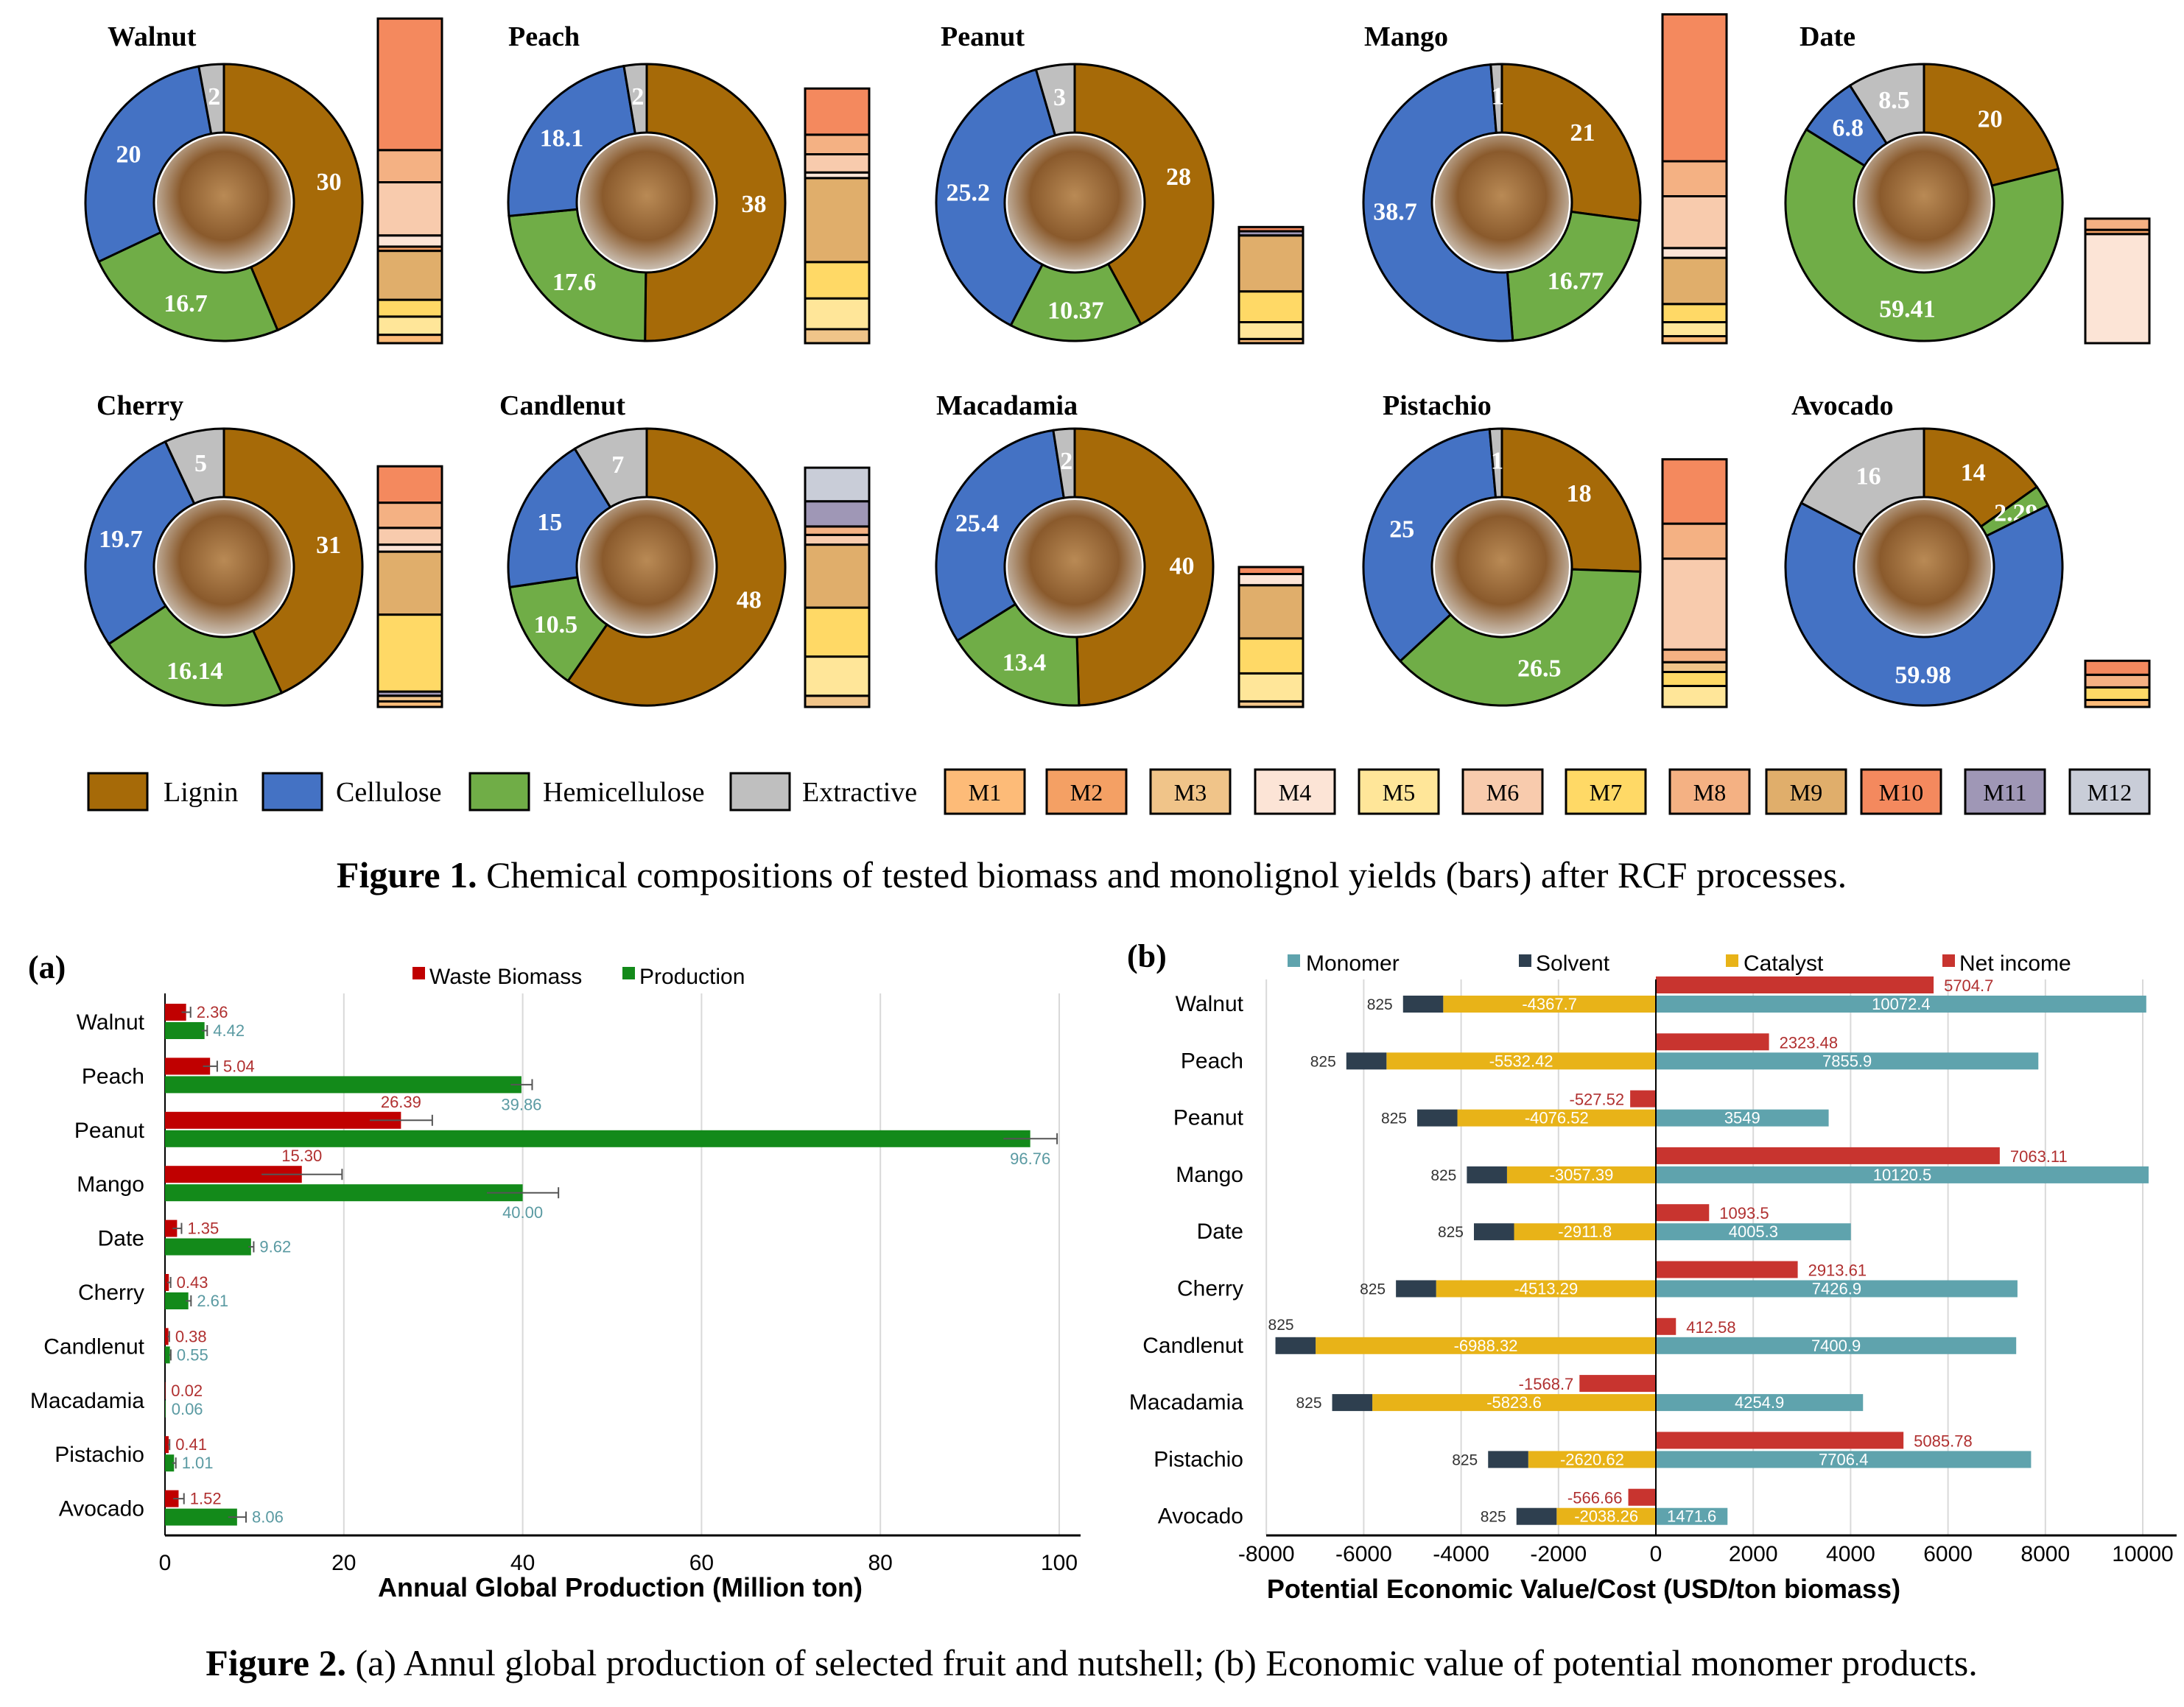  What do you see at coordinates (985, 792) in the screenshot?
I see `legend-label: M1` at bounding box center [985, 792].